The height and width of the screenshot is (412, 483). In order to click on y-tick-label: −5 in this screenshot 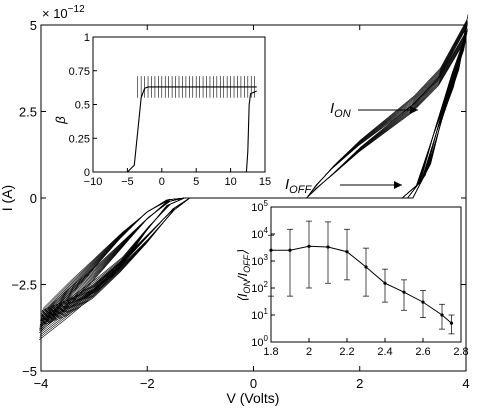, I will do `click(29, 371)`.